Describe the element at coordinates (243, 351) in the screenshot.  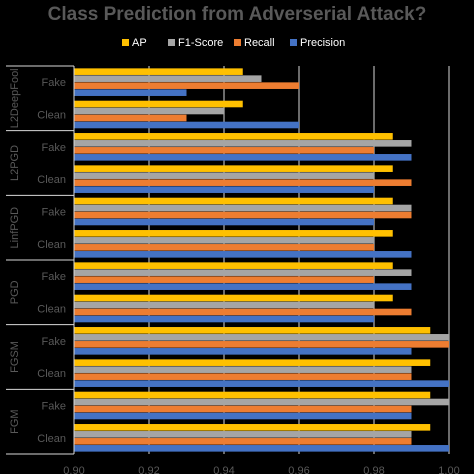
I see `bar-FGSM-Fake-Precision` at that location.